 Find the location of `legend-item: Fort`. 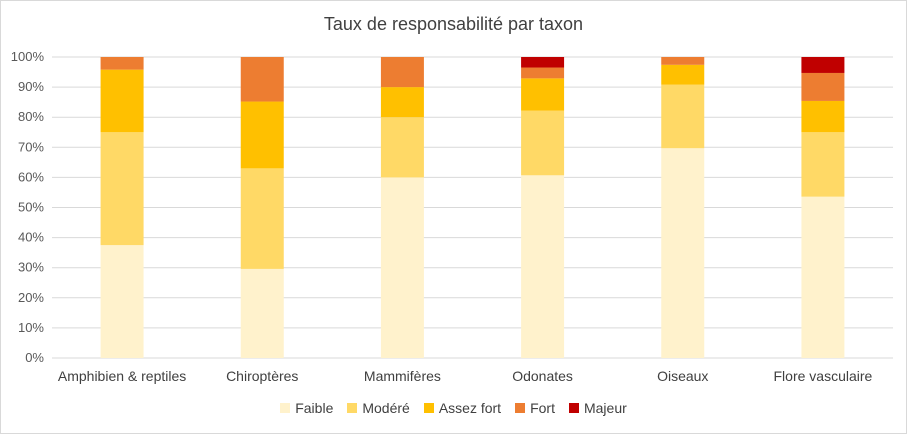

legend-item: Fort is located at coordinates (535, 408).